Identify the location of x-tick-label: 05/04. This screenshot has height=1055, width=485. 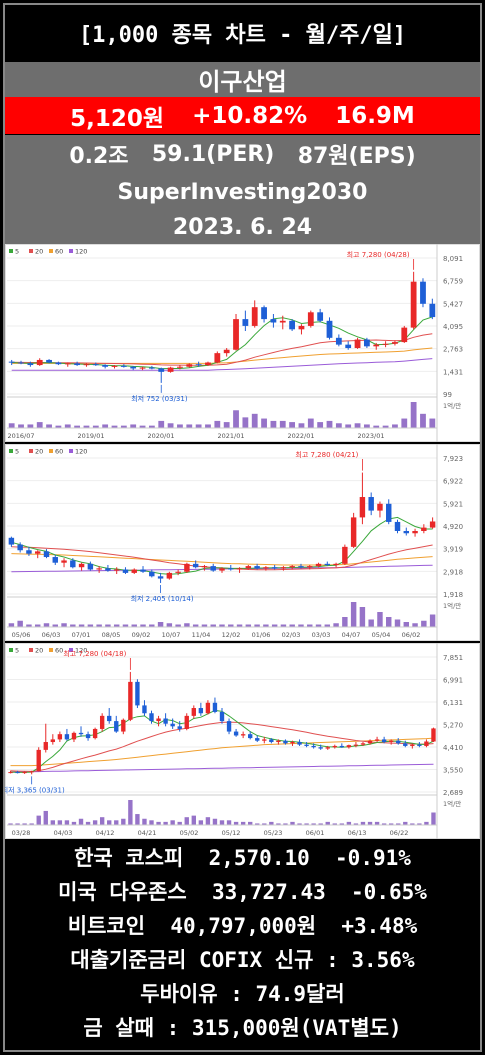
(381, 635).